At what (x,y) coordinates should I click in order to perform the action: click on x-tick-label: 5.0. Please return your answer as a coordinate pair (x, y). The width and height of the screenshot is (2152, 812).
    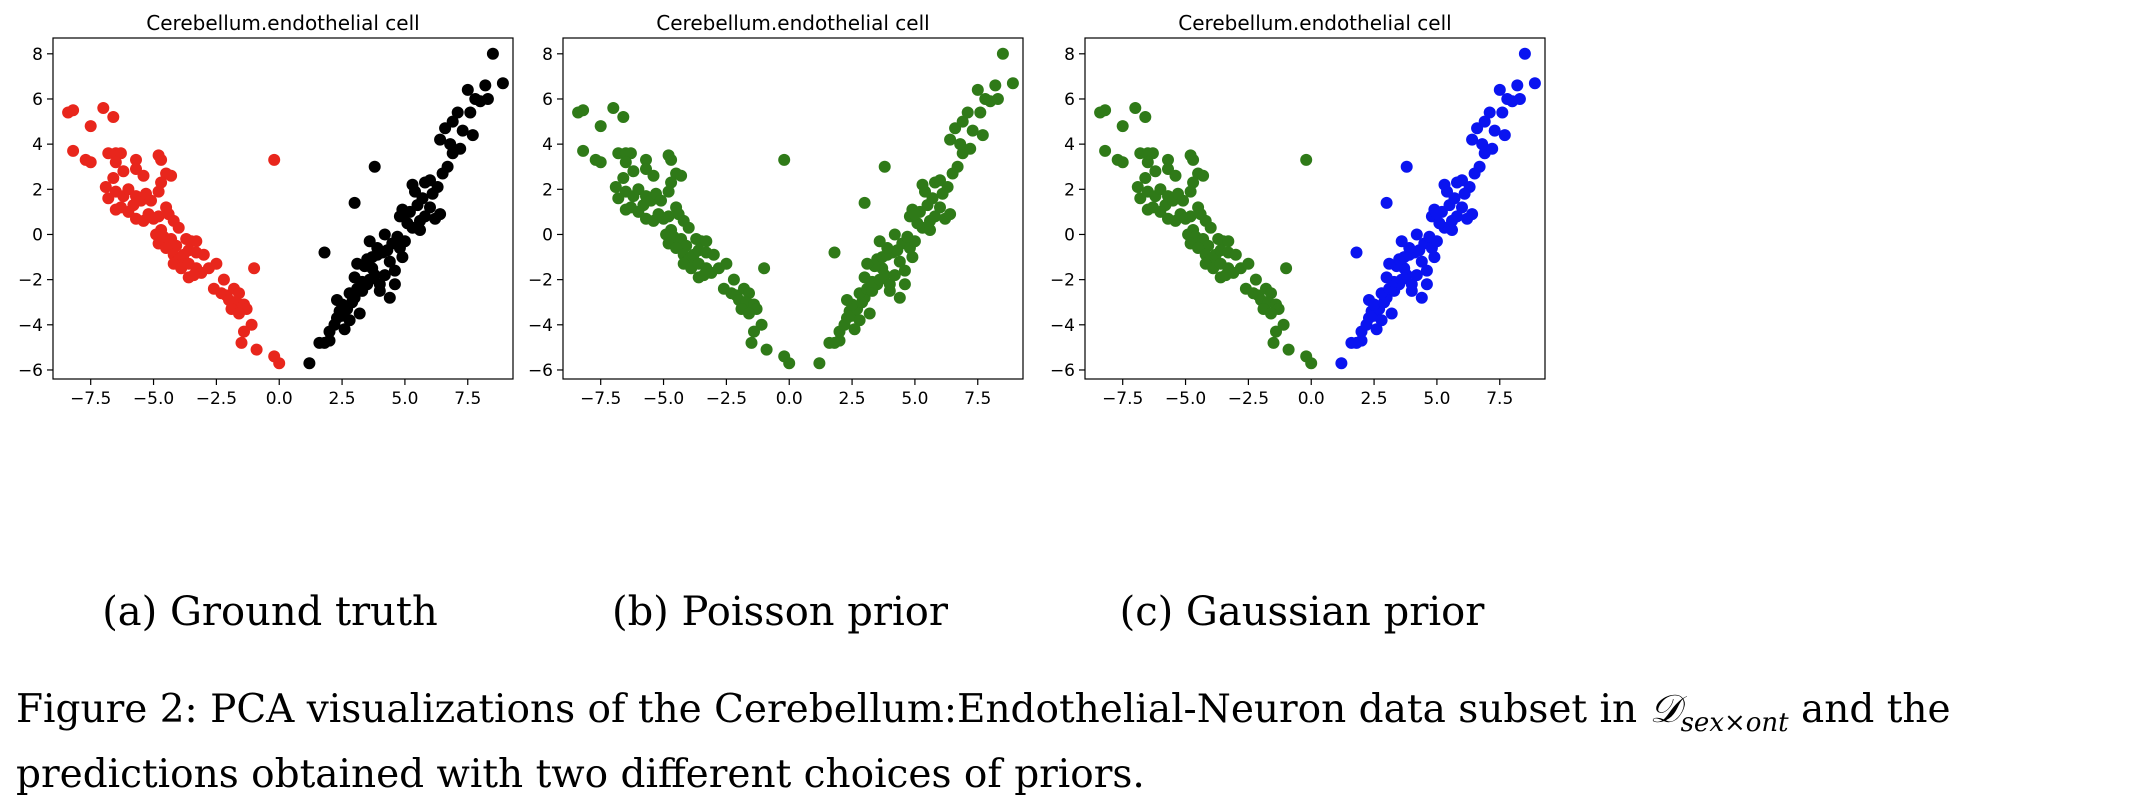
    Looking at the image, I should click on (914, 399).